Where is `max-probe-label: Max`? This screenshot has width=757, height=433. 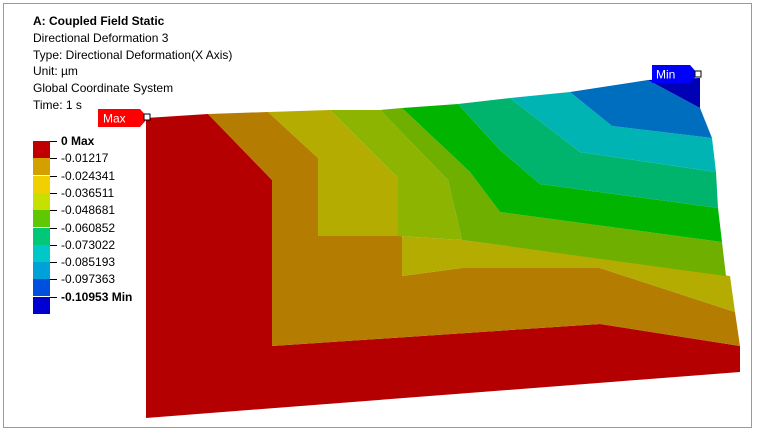 max-probe-label: Max is located at coordinates (114, 119).